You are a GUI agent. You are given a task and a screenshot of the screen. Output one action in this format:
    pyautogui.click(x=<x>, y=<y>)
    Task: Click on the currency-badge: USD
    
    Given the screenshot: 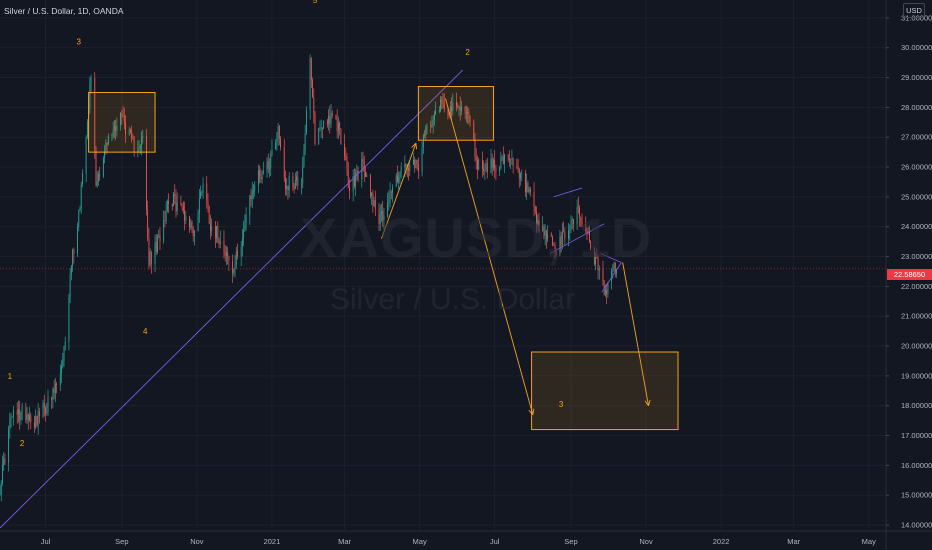 What is the action you would take?
    pyautogui.click(x=914, y=10)
    